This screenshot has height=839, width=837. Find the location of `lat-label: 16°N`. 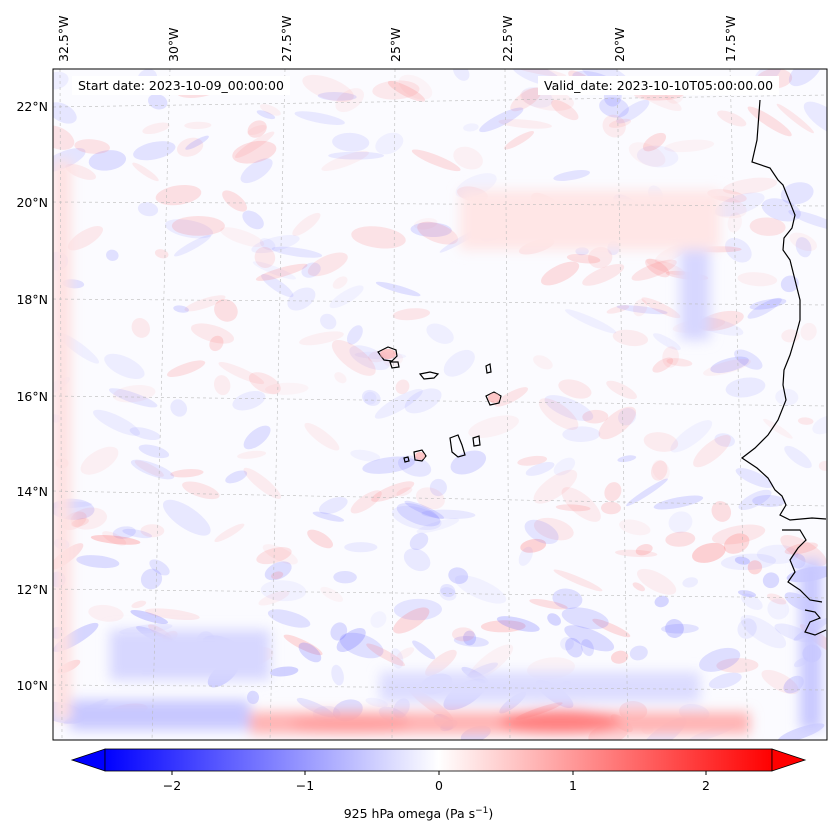

lat-label: 16°N is located at coordinates (32, 396).